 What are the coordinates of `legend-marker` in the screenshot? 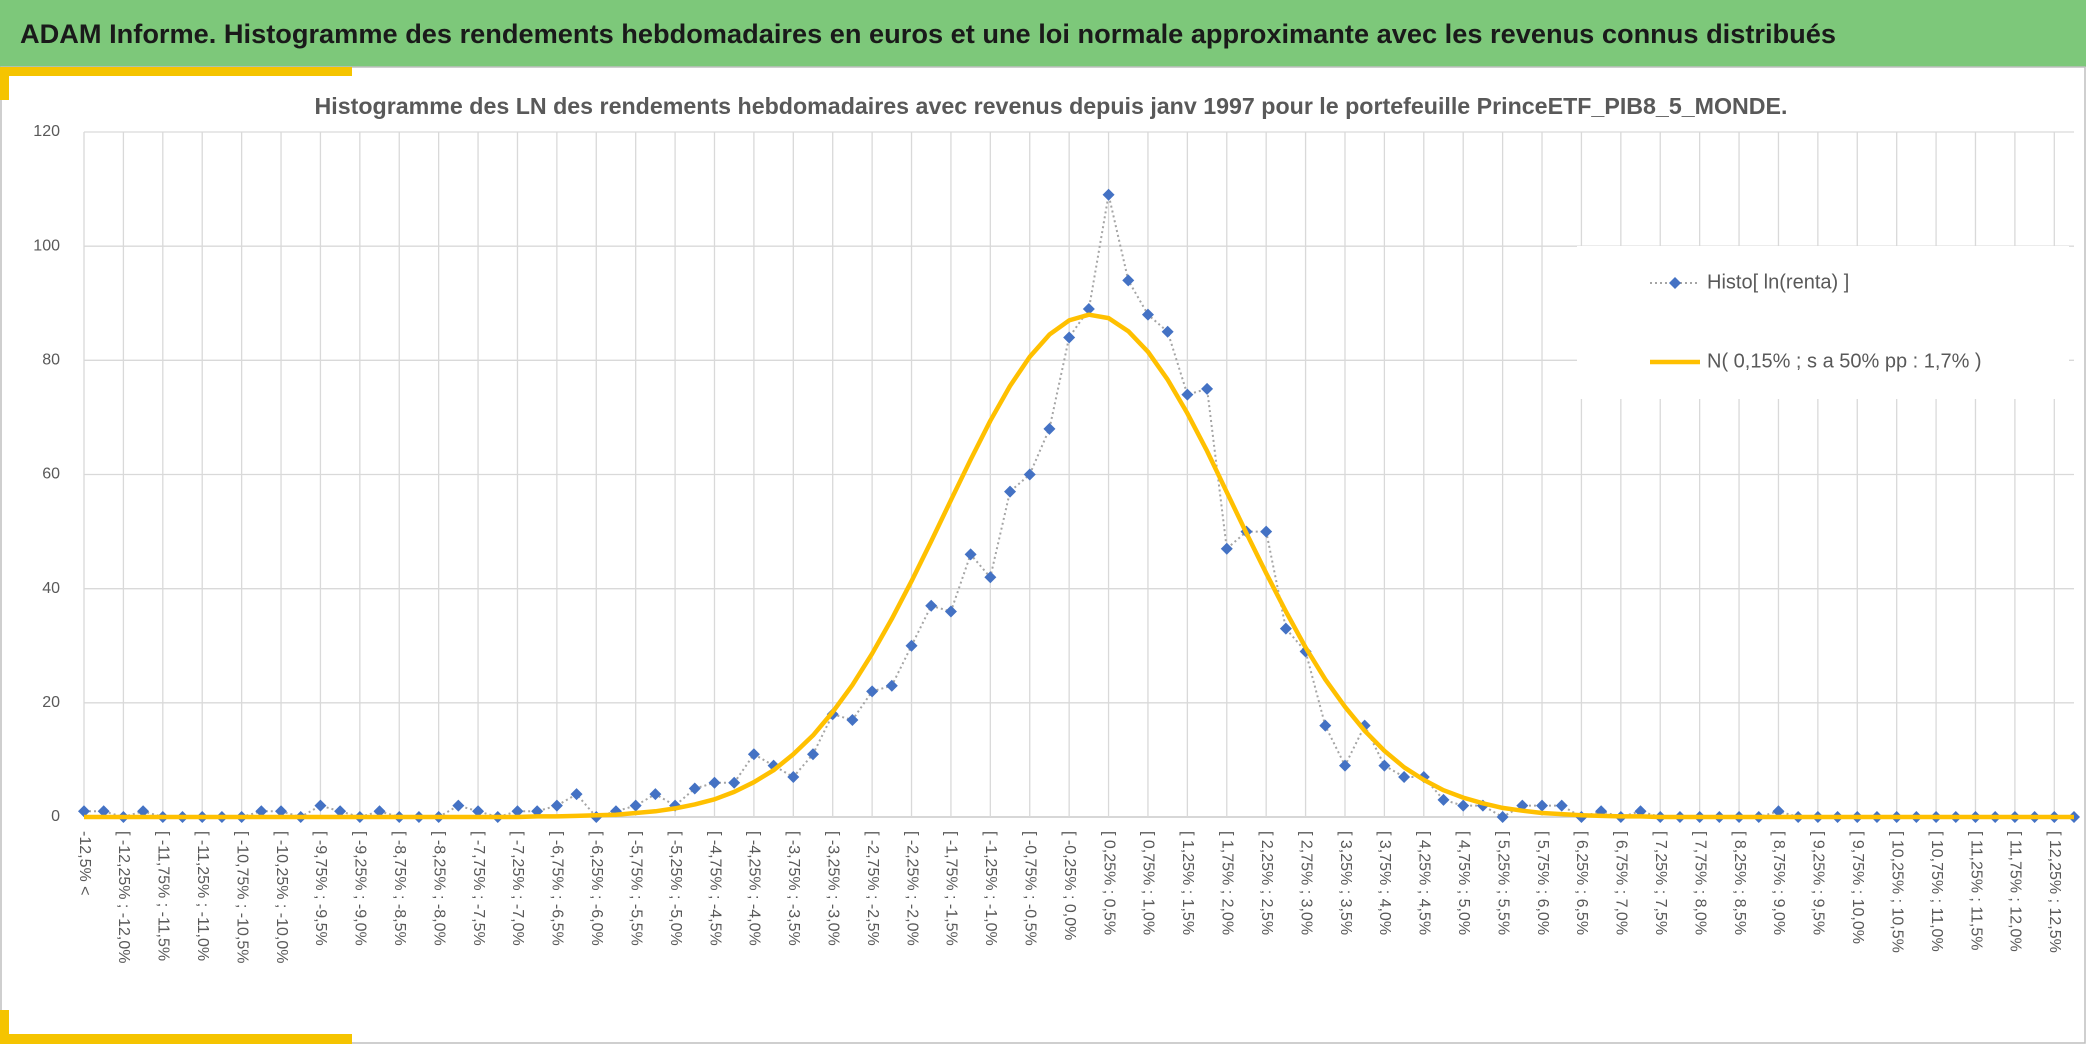 It's located at (1675, 283).